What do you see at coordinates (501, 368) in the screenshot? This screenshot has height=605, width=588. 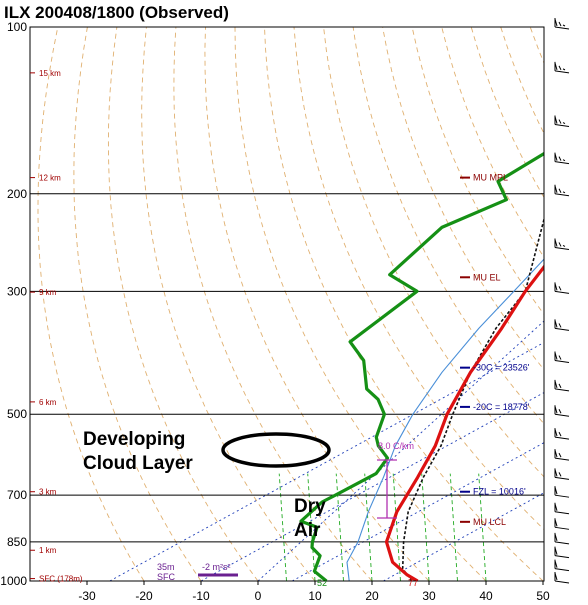 I see `level-label: -30C = 23526'` at bounding box center [501, 368].